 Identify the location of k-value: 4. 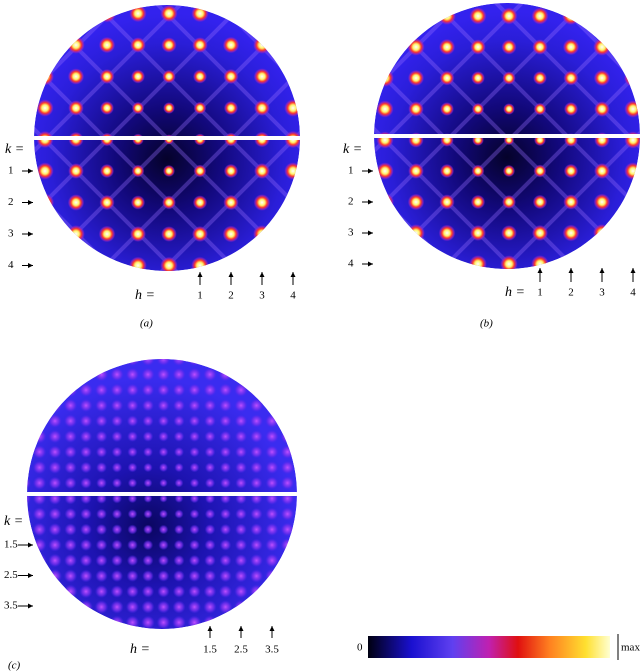
(351, 264).